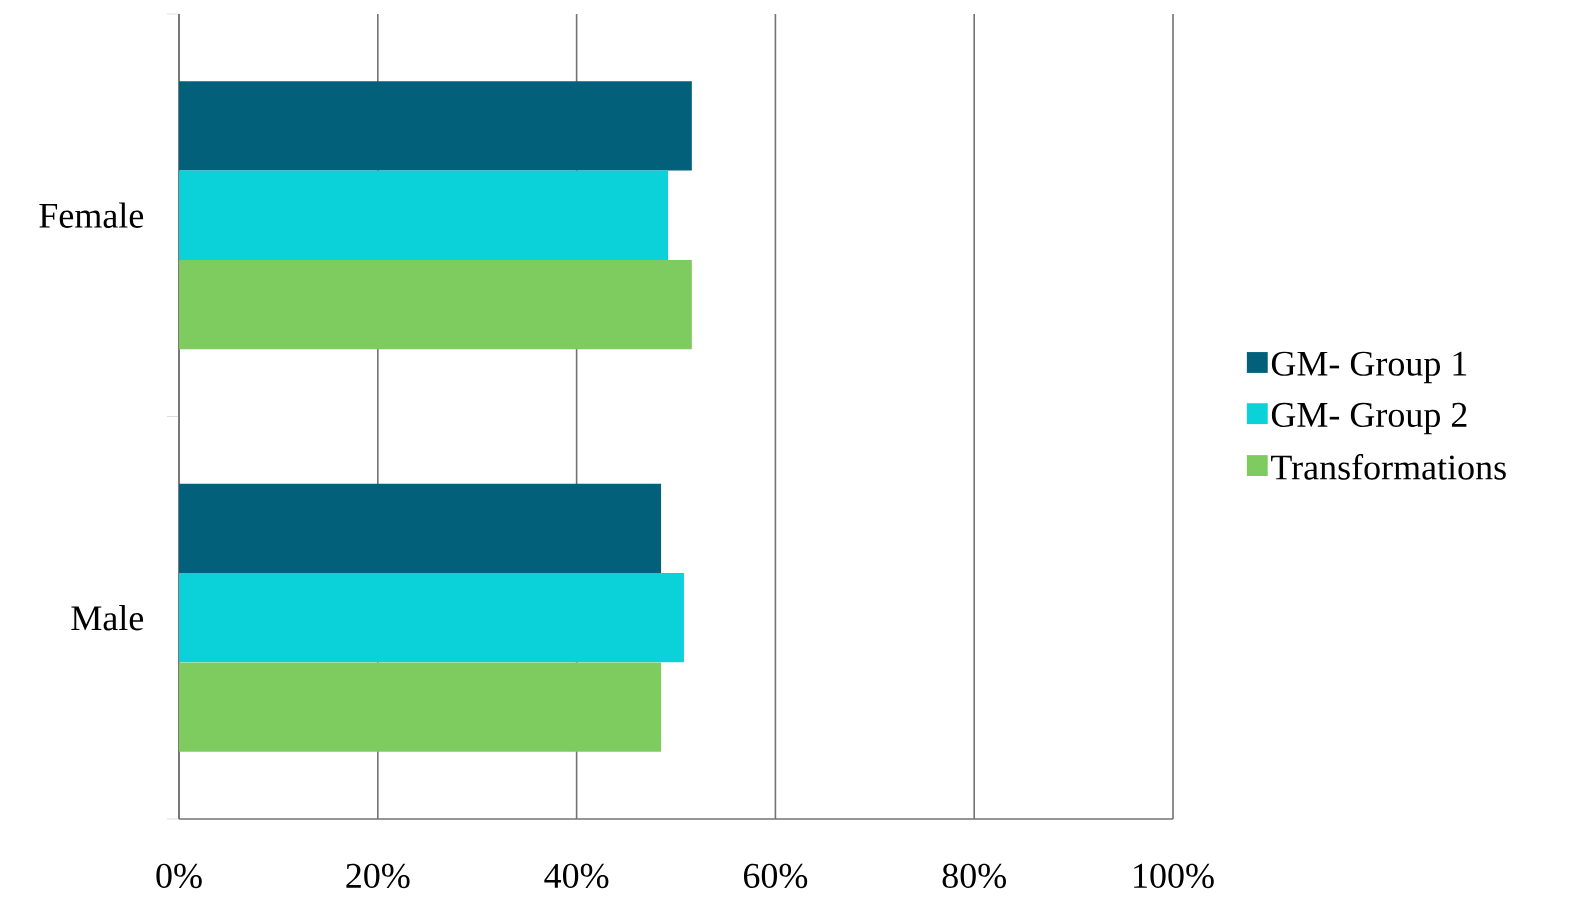  I want to click on y-tick-label: Male, so click(107, 618).